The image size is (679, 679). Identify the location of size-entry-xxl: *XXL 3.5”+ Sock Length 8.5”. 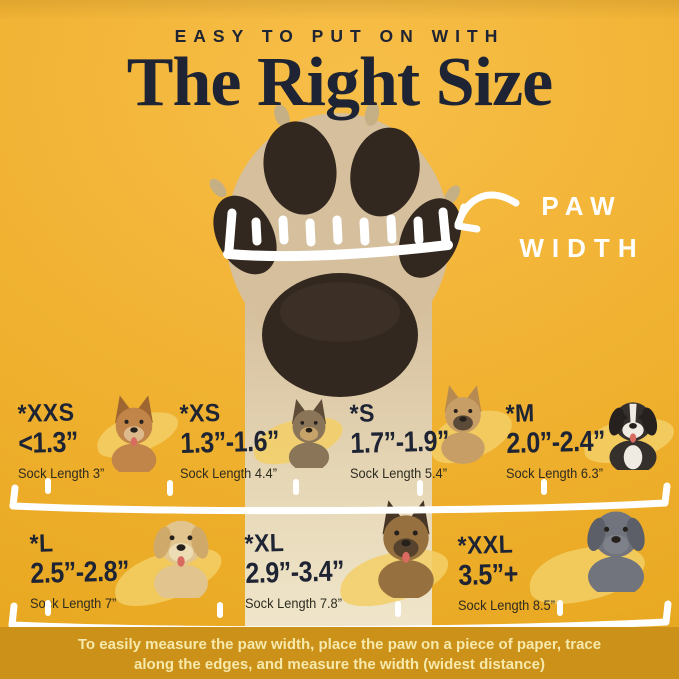
(508, 571).